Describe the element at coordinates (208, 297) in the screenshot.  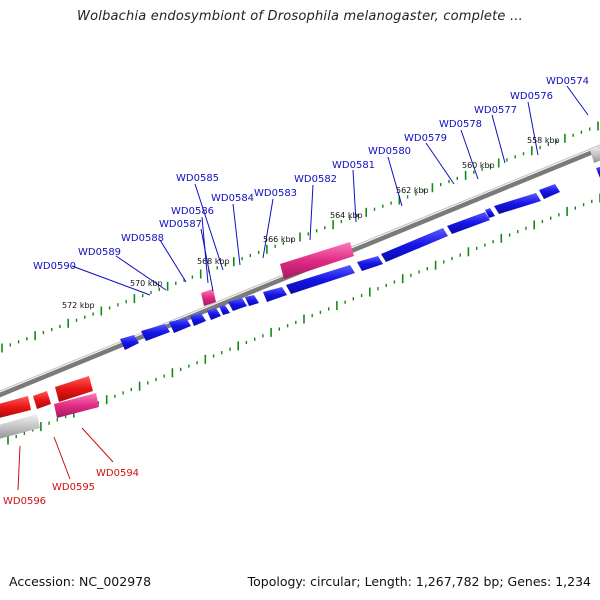
I see `pseudo-gene-feature-small` at that location.